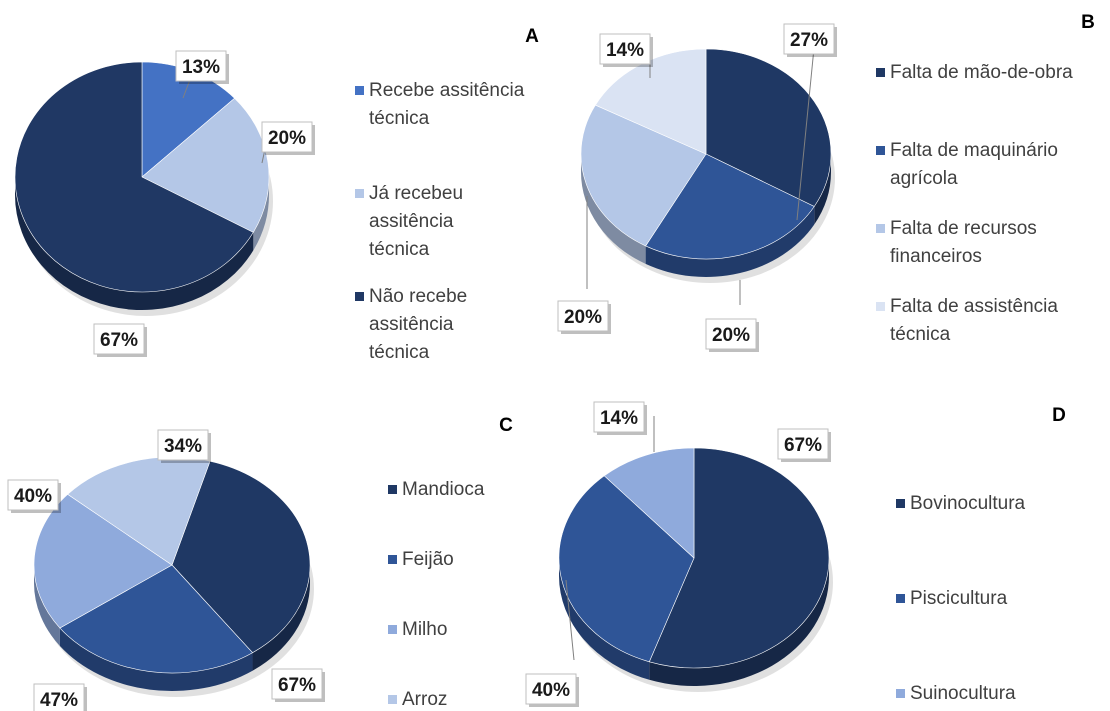 The image size is (1110, 711). I want to click on panel-letter: B, so click(1088, 22).